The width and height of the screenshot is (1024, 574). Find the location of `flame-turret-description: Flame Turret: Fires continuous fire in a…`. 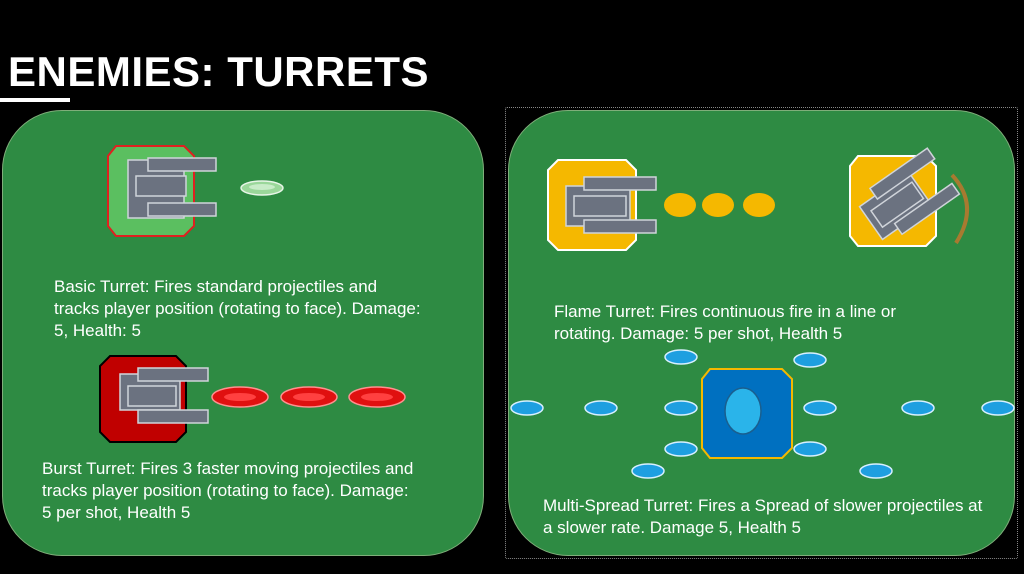

flame-turret-description: Flame Turret: Fires continuous fire in a… is located at coordinates (725, 322).